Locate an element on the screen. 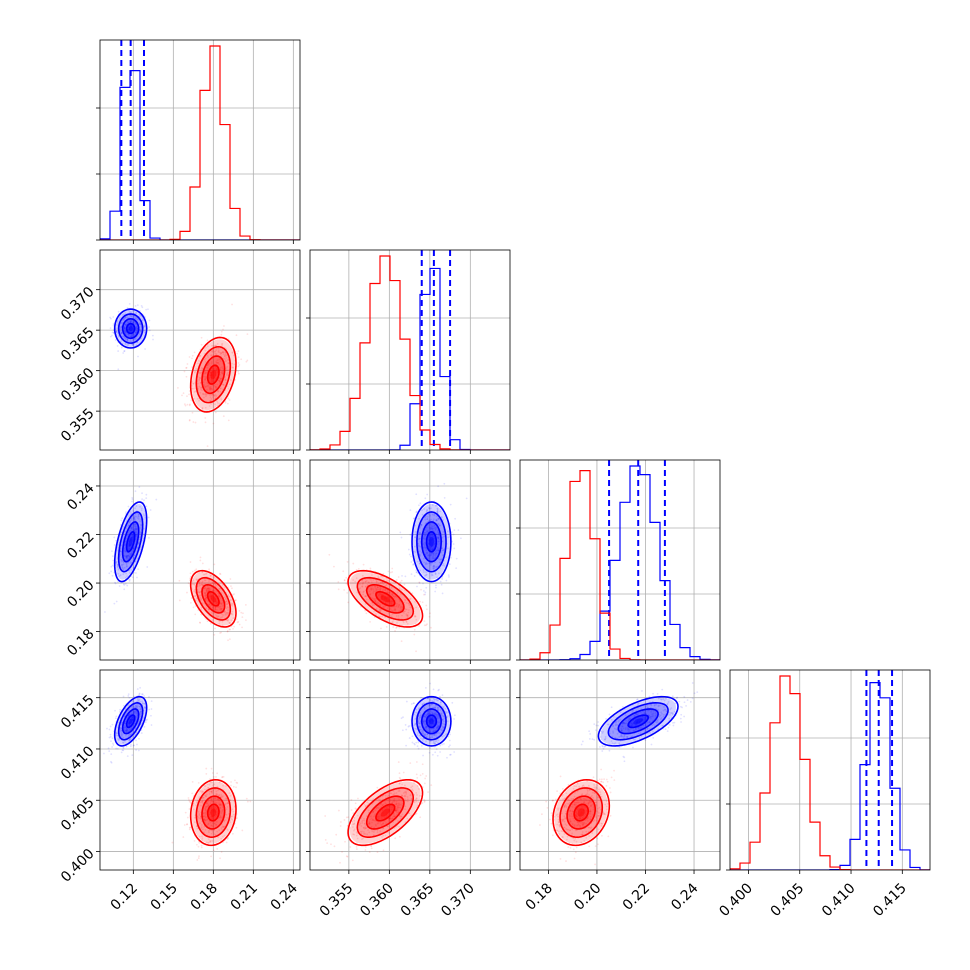 The height and width of the screenshot is (970, 970). density-contour is located at coordinates (431, 542).